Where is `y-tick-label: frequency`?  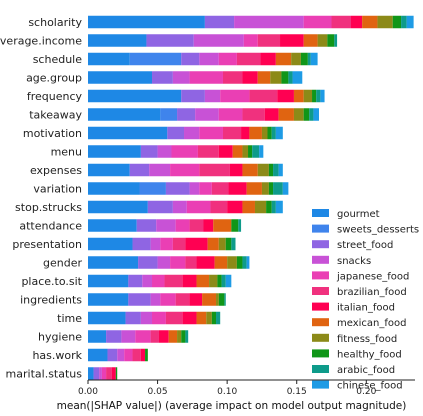
y-tick-label: frequency is located at coordinates (55, 96).